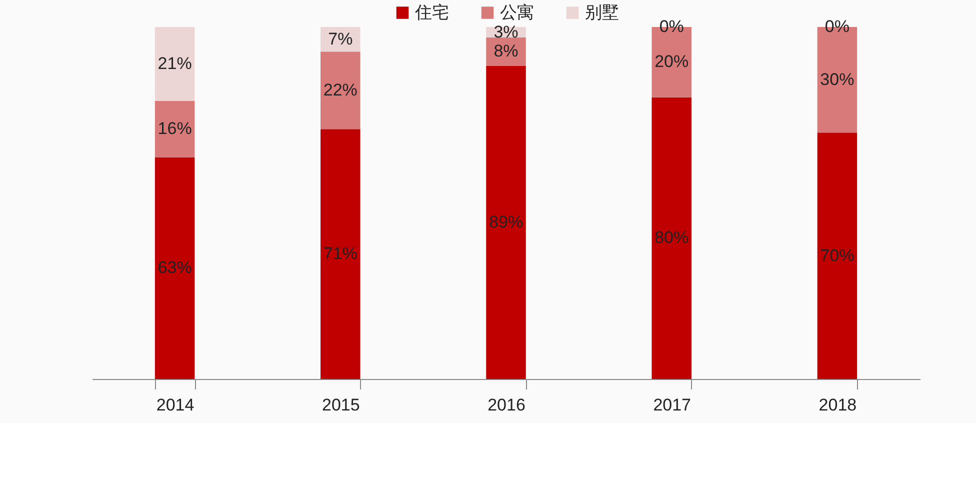 The width and height of the screenshot is (976, 491). Describe the element at coordinates (671, 62) in the screenshot. I see `data-label: 20%` at that location.